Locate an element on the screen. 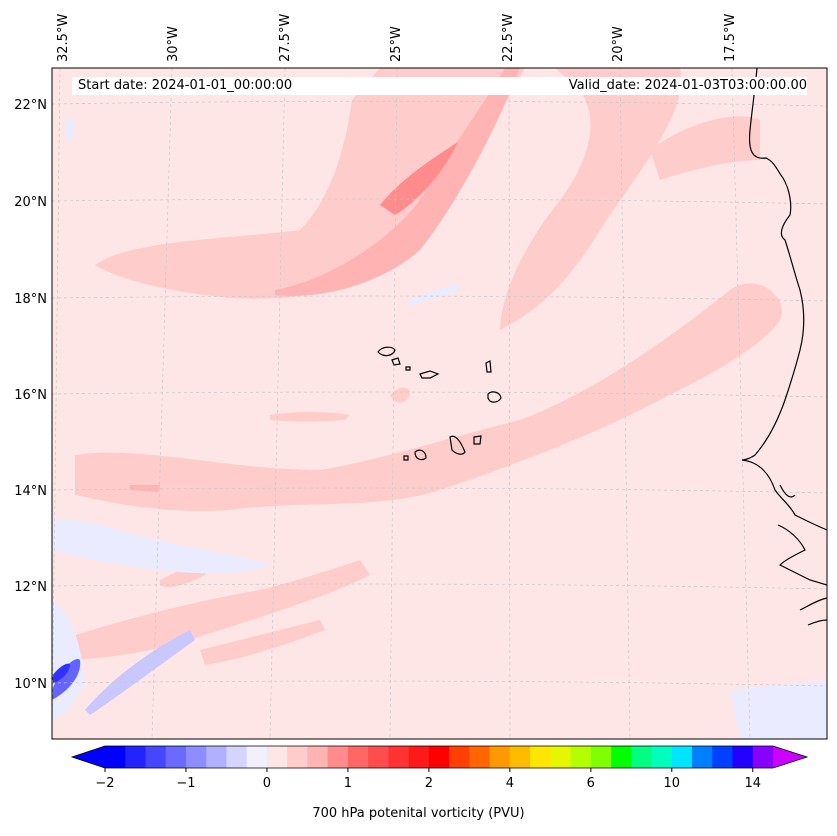  colorbar-extend-high is located at coordinates (790, 757).